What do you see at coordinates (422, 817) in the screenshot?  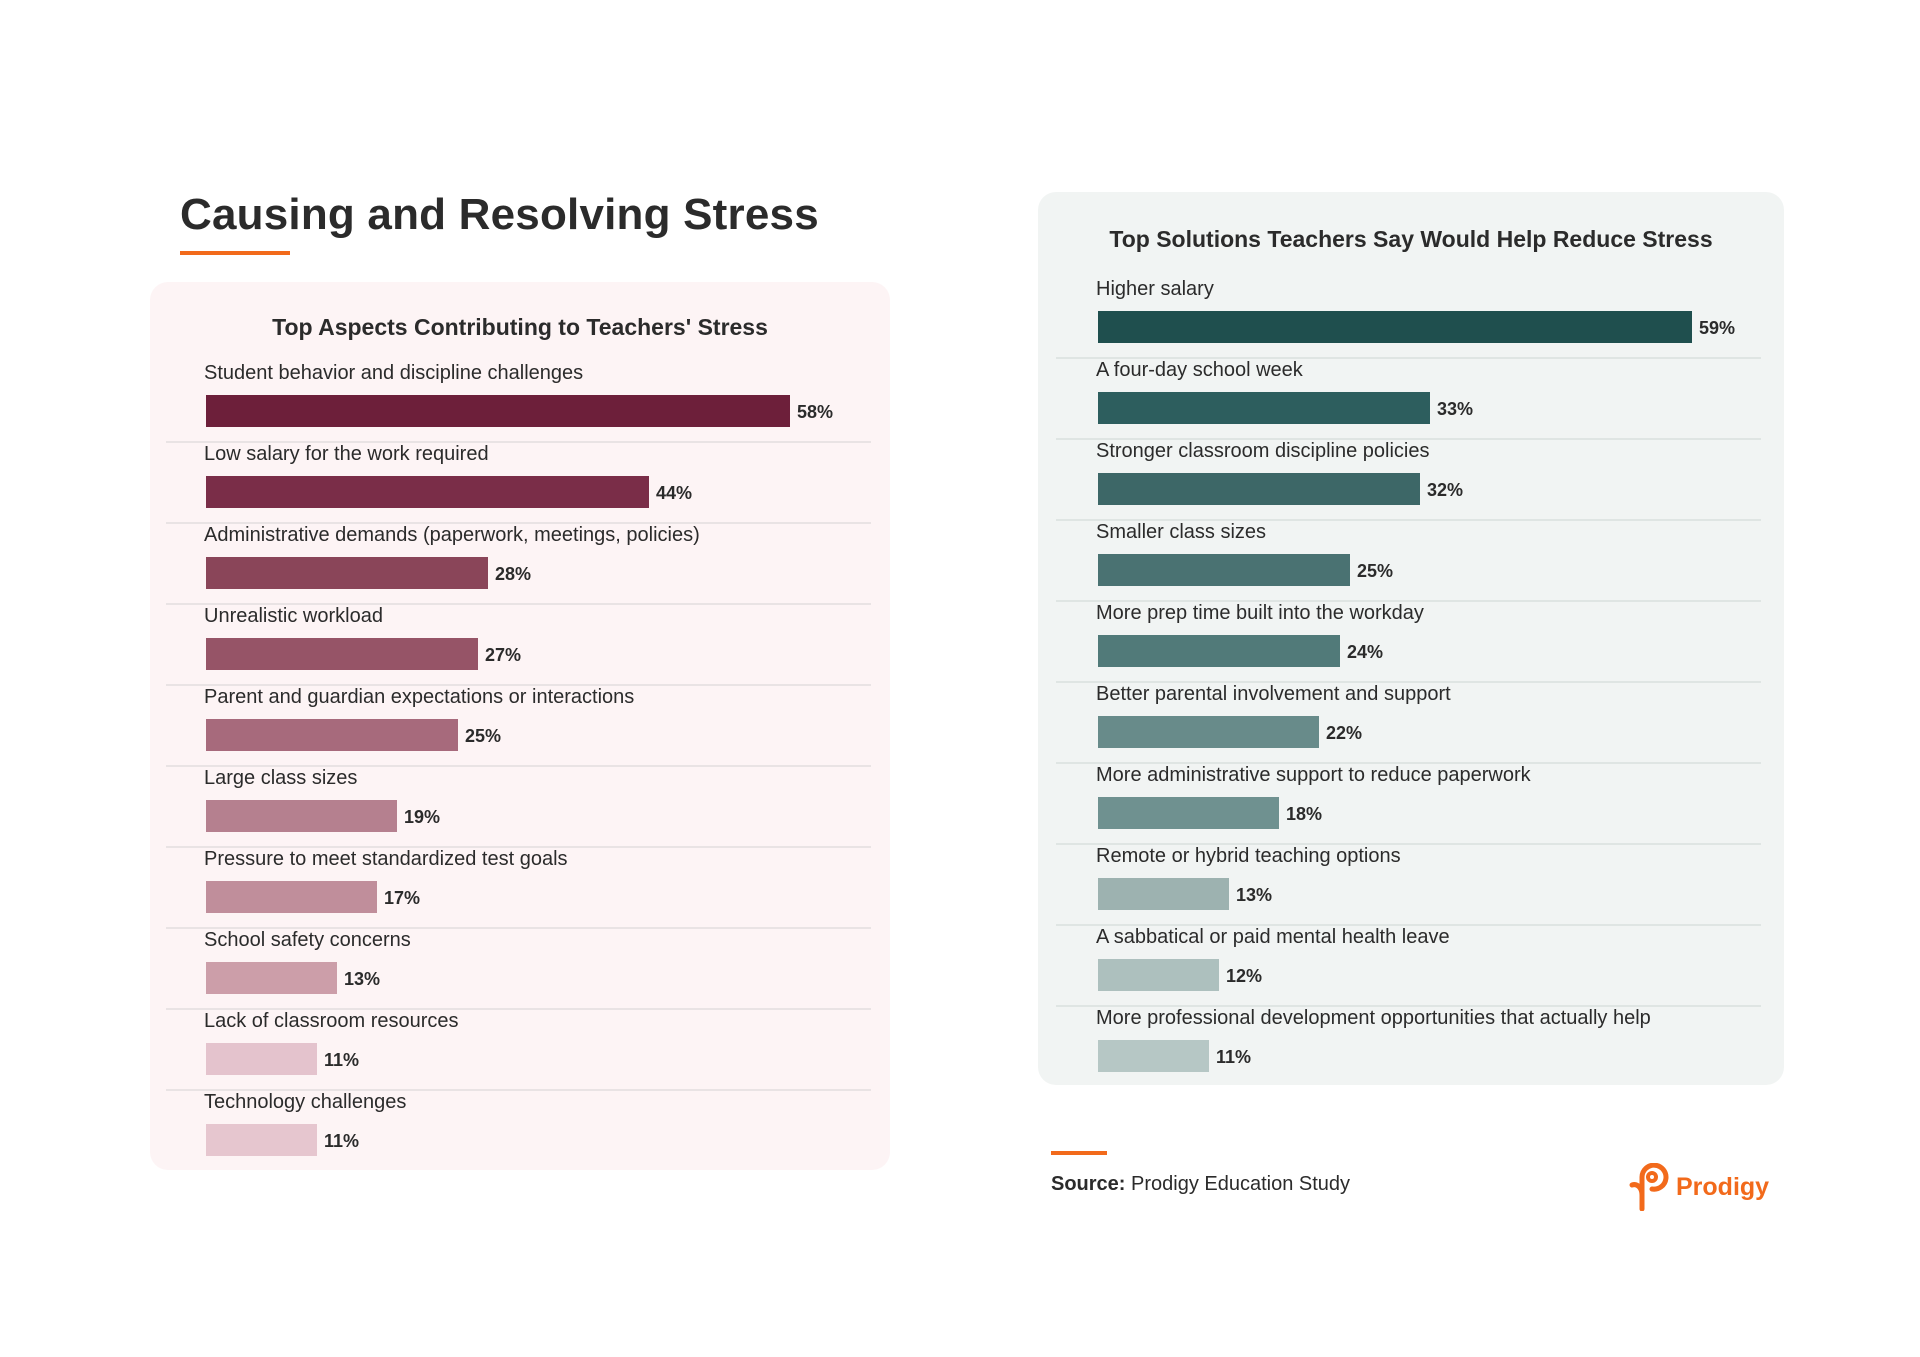 I see `stress-causes-value-label: 19%` at bounding box center [422, 817].